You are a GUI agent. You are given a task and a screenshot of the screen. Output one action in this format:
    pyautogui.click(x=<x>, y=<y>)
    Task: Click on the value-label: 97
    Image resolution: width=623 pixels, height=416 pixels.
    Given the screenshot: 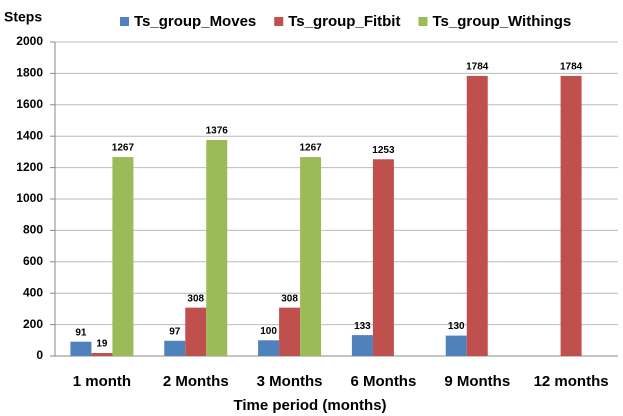 What is the action you would take?
    pyautogui.click(x=175, y=331)
    